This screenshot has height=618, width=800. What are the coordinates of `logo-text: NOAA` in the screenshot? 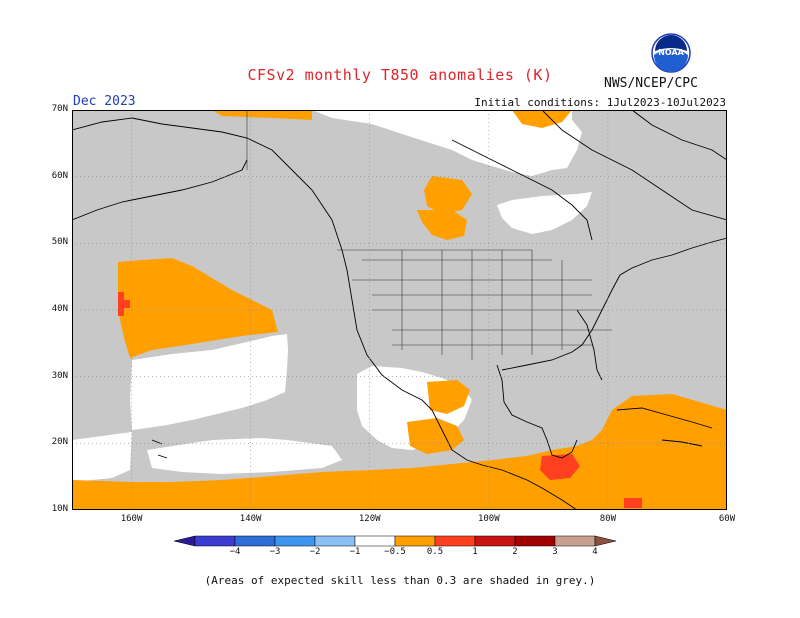 It's located at (671, 52).